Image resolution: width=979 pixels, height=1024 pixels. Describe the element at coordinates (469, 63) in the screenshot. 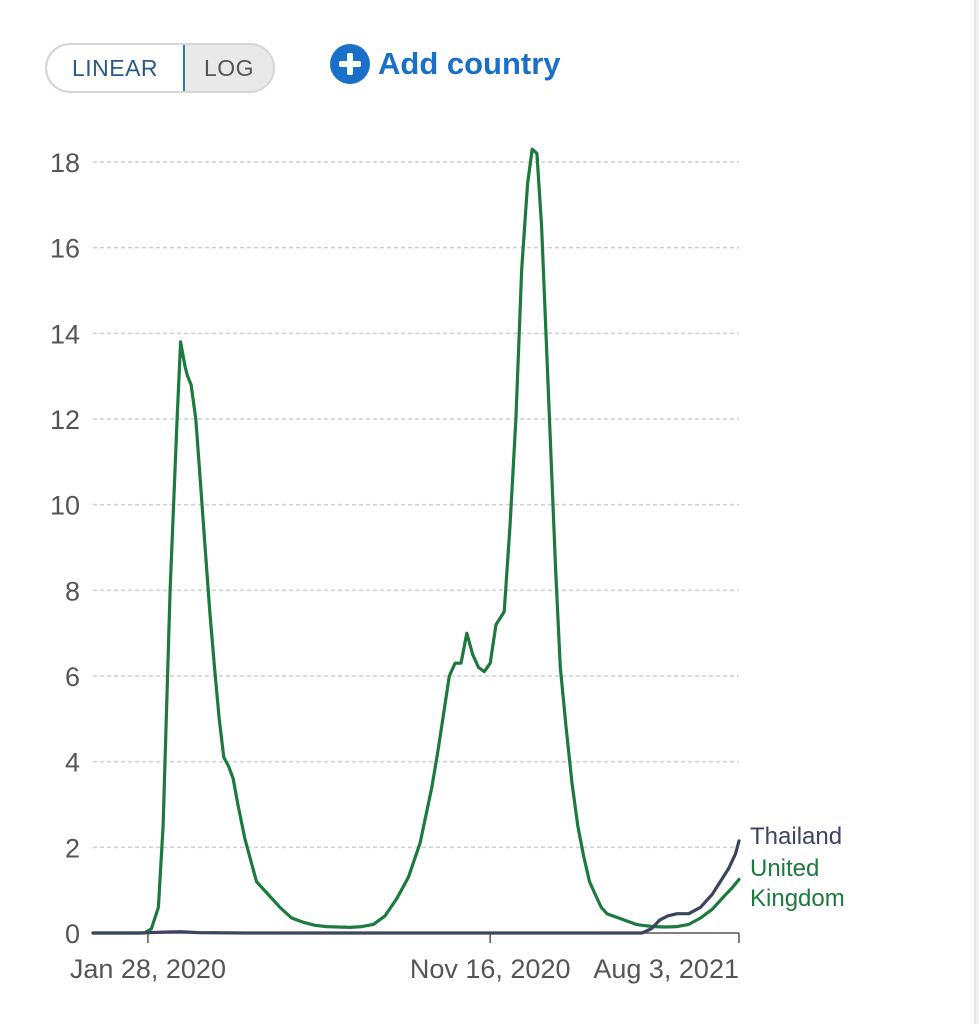

I see `add-country-label: Add country` at that location.